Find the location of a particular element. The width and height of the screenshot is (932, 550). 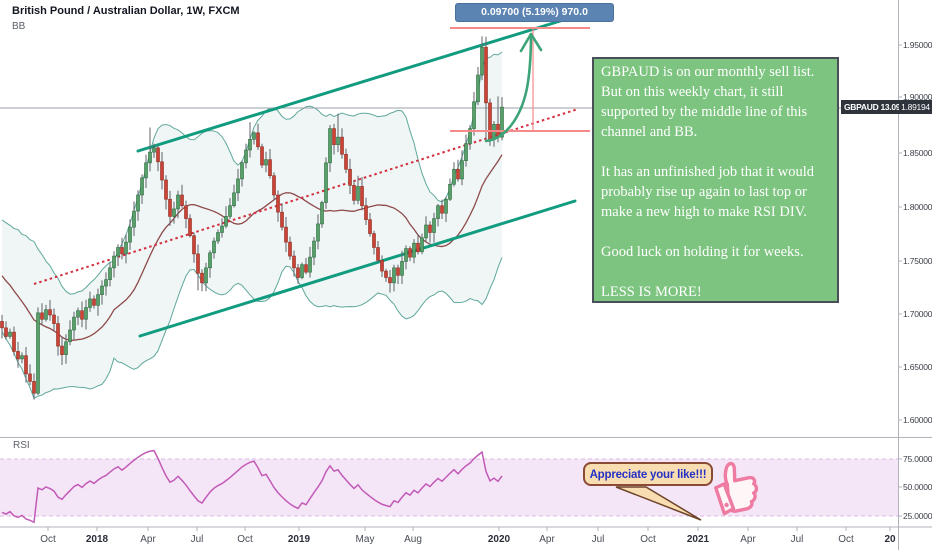

time-axis-label: May is located at coordinates (365, 539).